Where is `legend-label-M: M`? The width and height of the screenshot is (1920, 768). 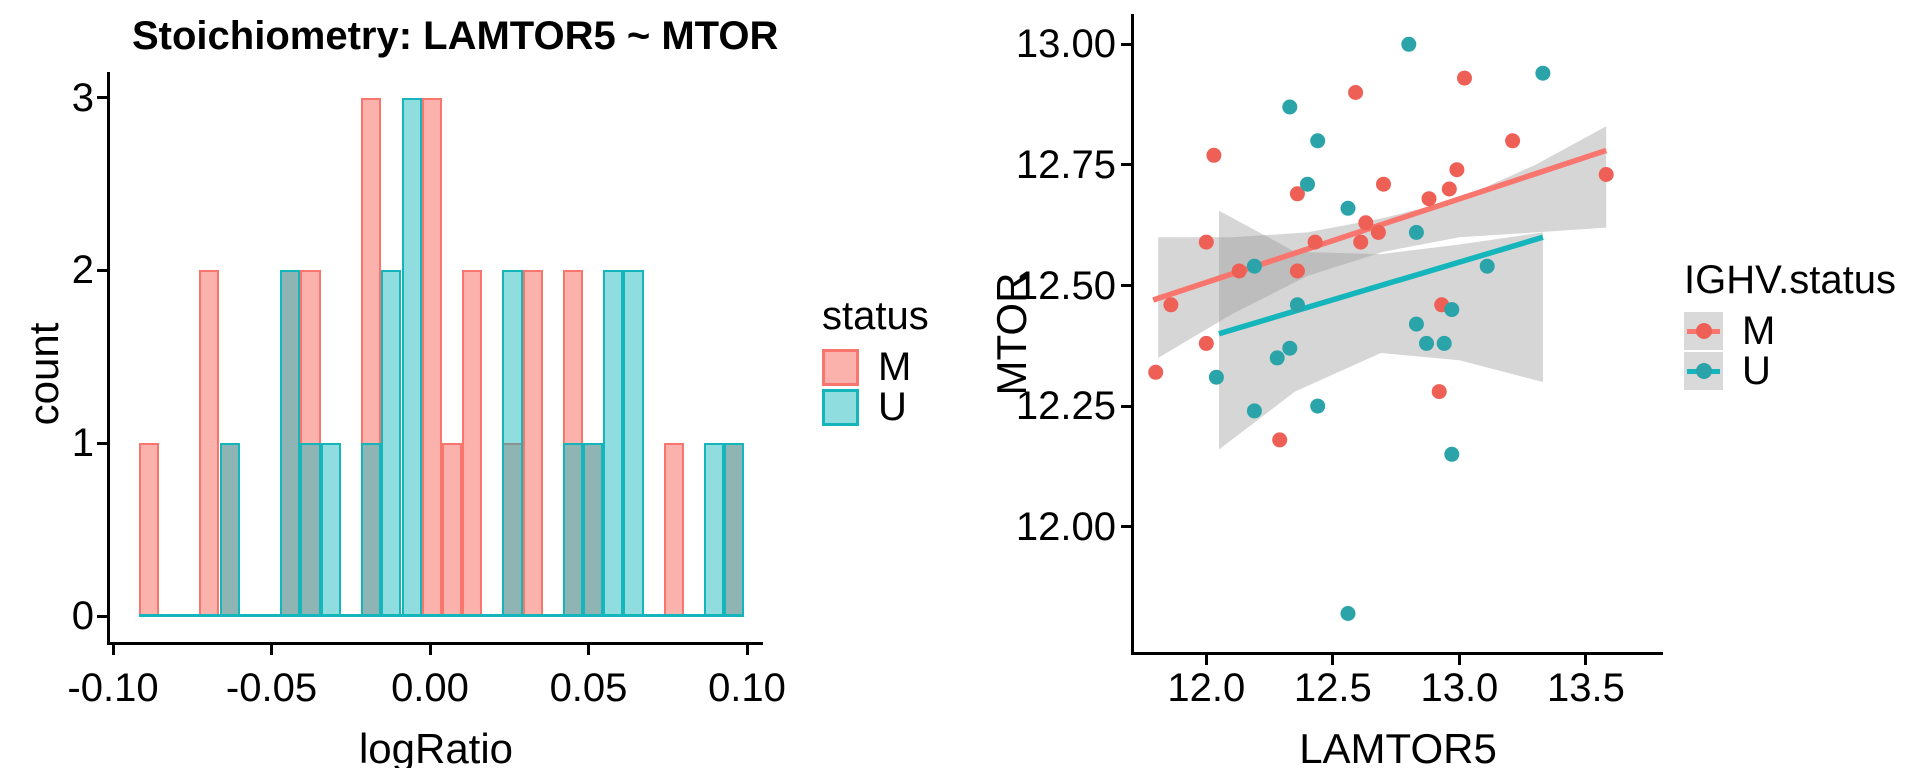 legend-label-M: M is located at coordinates (1759, 331).